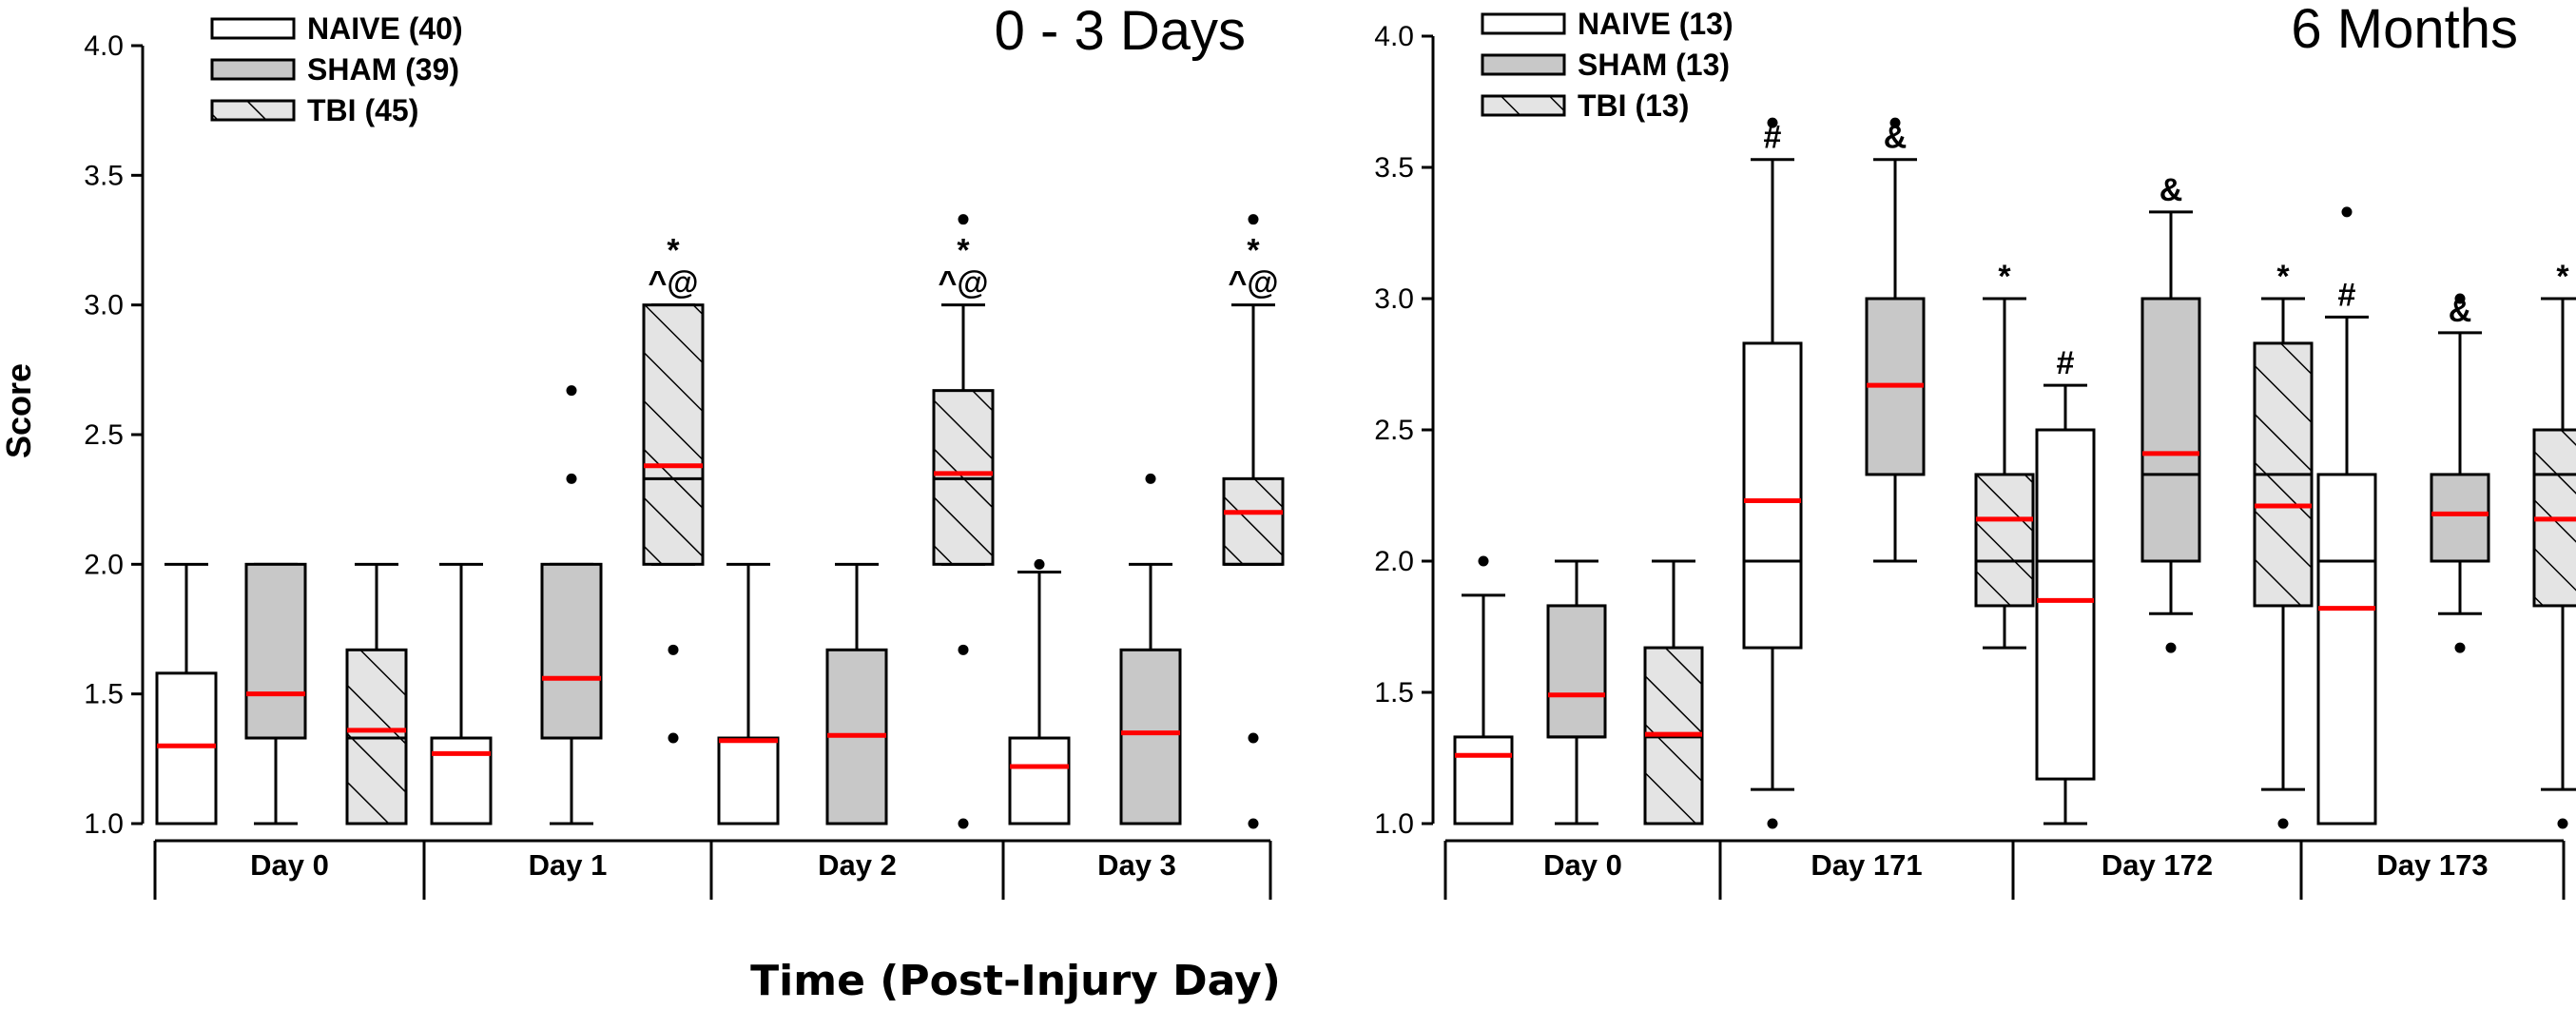 The width and height of the screenshot is (2576, 1010). What do you see at coordinates (104, 435) in the screenshot?
I see `y-tick-label: 2.5` at bounding box center [104, 435].